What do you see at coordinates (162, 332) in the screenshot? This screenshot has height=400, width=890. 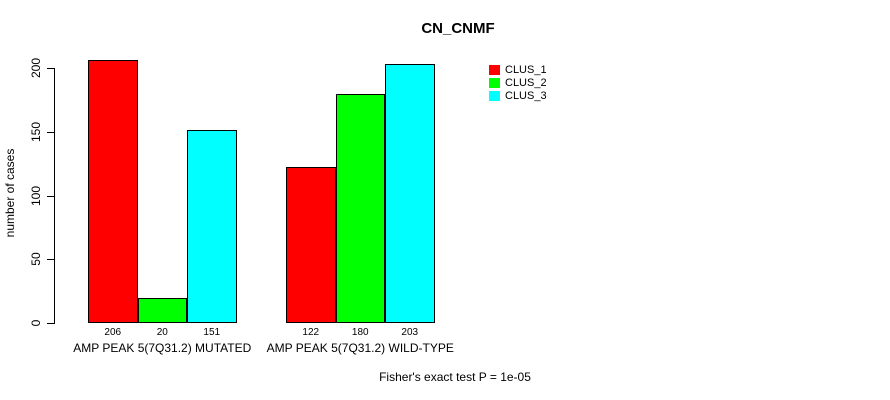 I see `bar-value-label: 20` at bounding box center [162, 332].